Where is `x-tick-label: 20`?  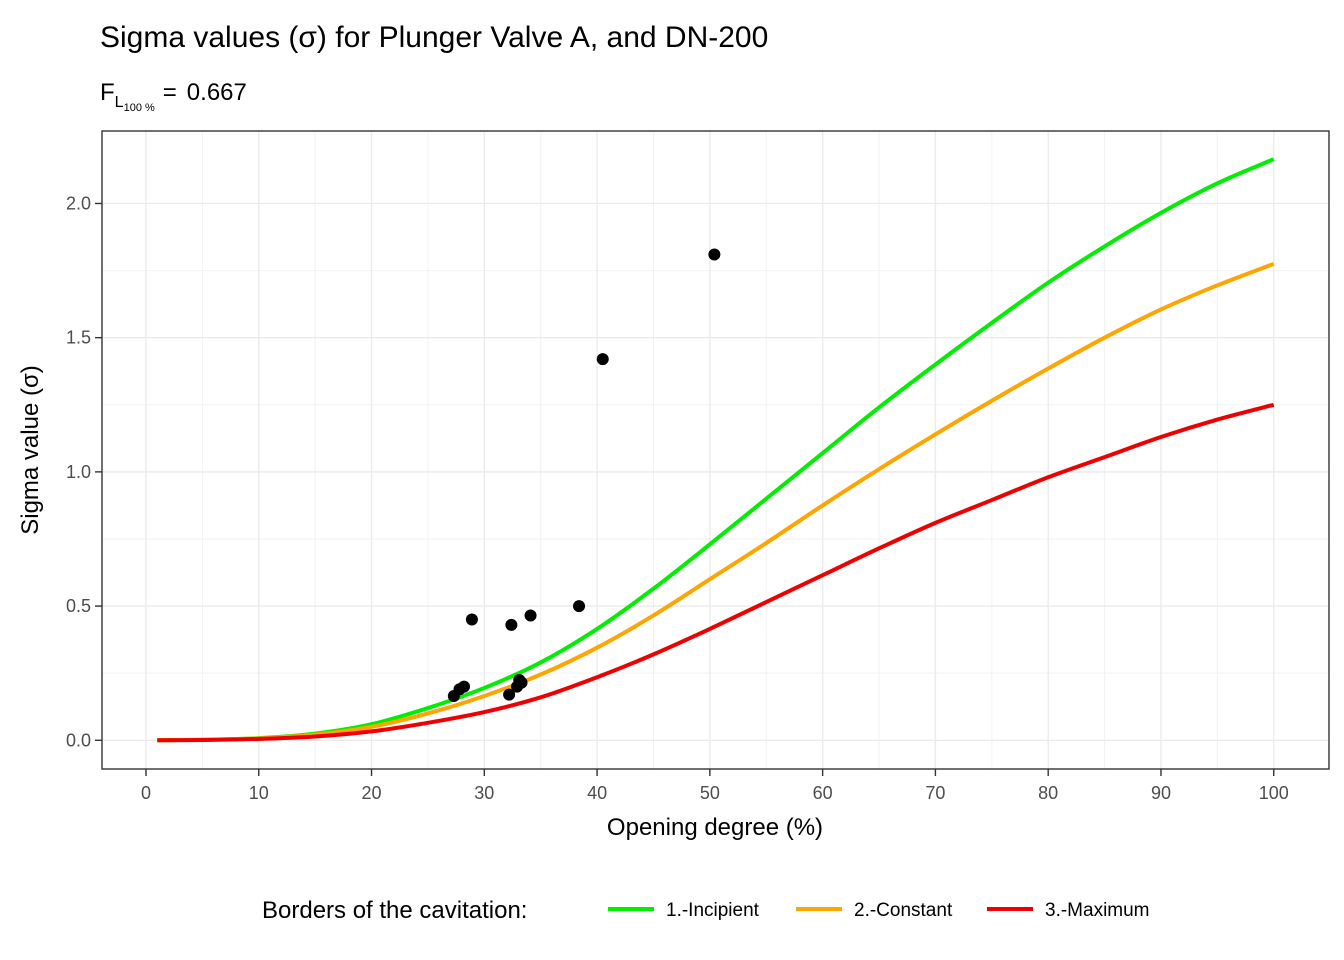 x-tick-label: 20 is located at coordinates (372, 793).